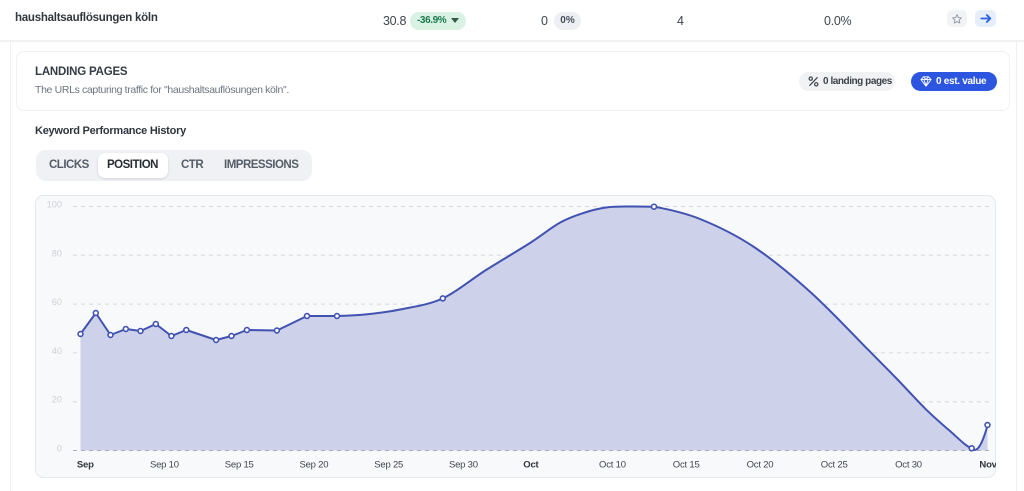  Describe the element at coordinates (987, 465) in the screenshot. I see `svg-text: Nov` at that location.